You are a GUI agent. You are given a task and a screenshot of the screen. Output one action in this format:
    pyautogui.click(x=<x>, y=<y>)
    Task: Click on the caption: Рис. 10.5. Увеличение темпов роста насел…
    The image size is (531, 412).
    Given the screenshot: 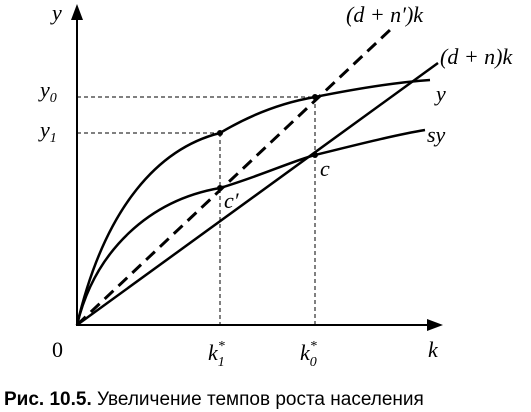 What is the action you would take?
    pyautogui.click(x=214, y=399)
    